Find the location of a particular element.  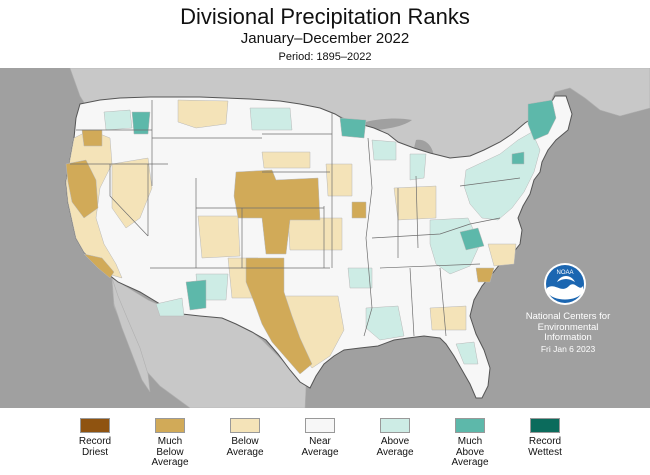

region-much-below-socal is located at coordinates (99, 266).